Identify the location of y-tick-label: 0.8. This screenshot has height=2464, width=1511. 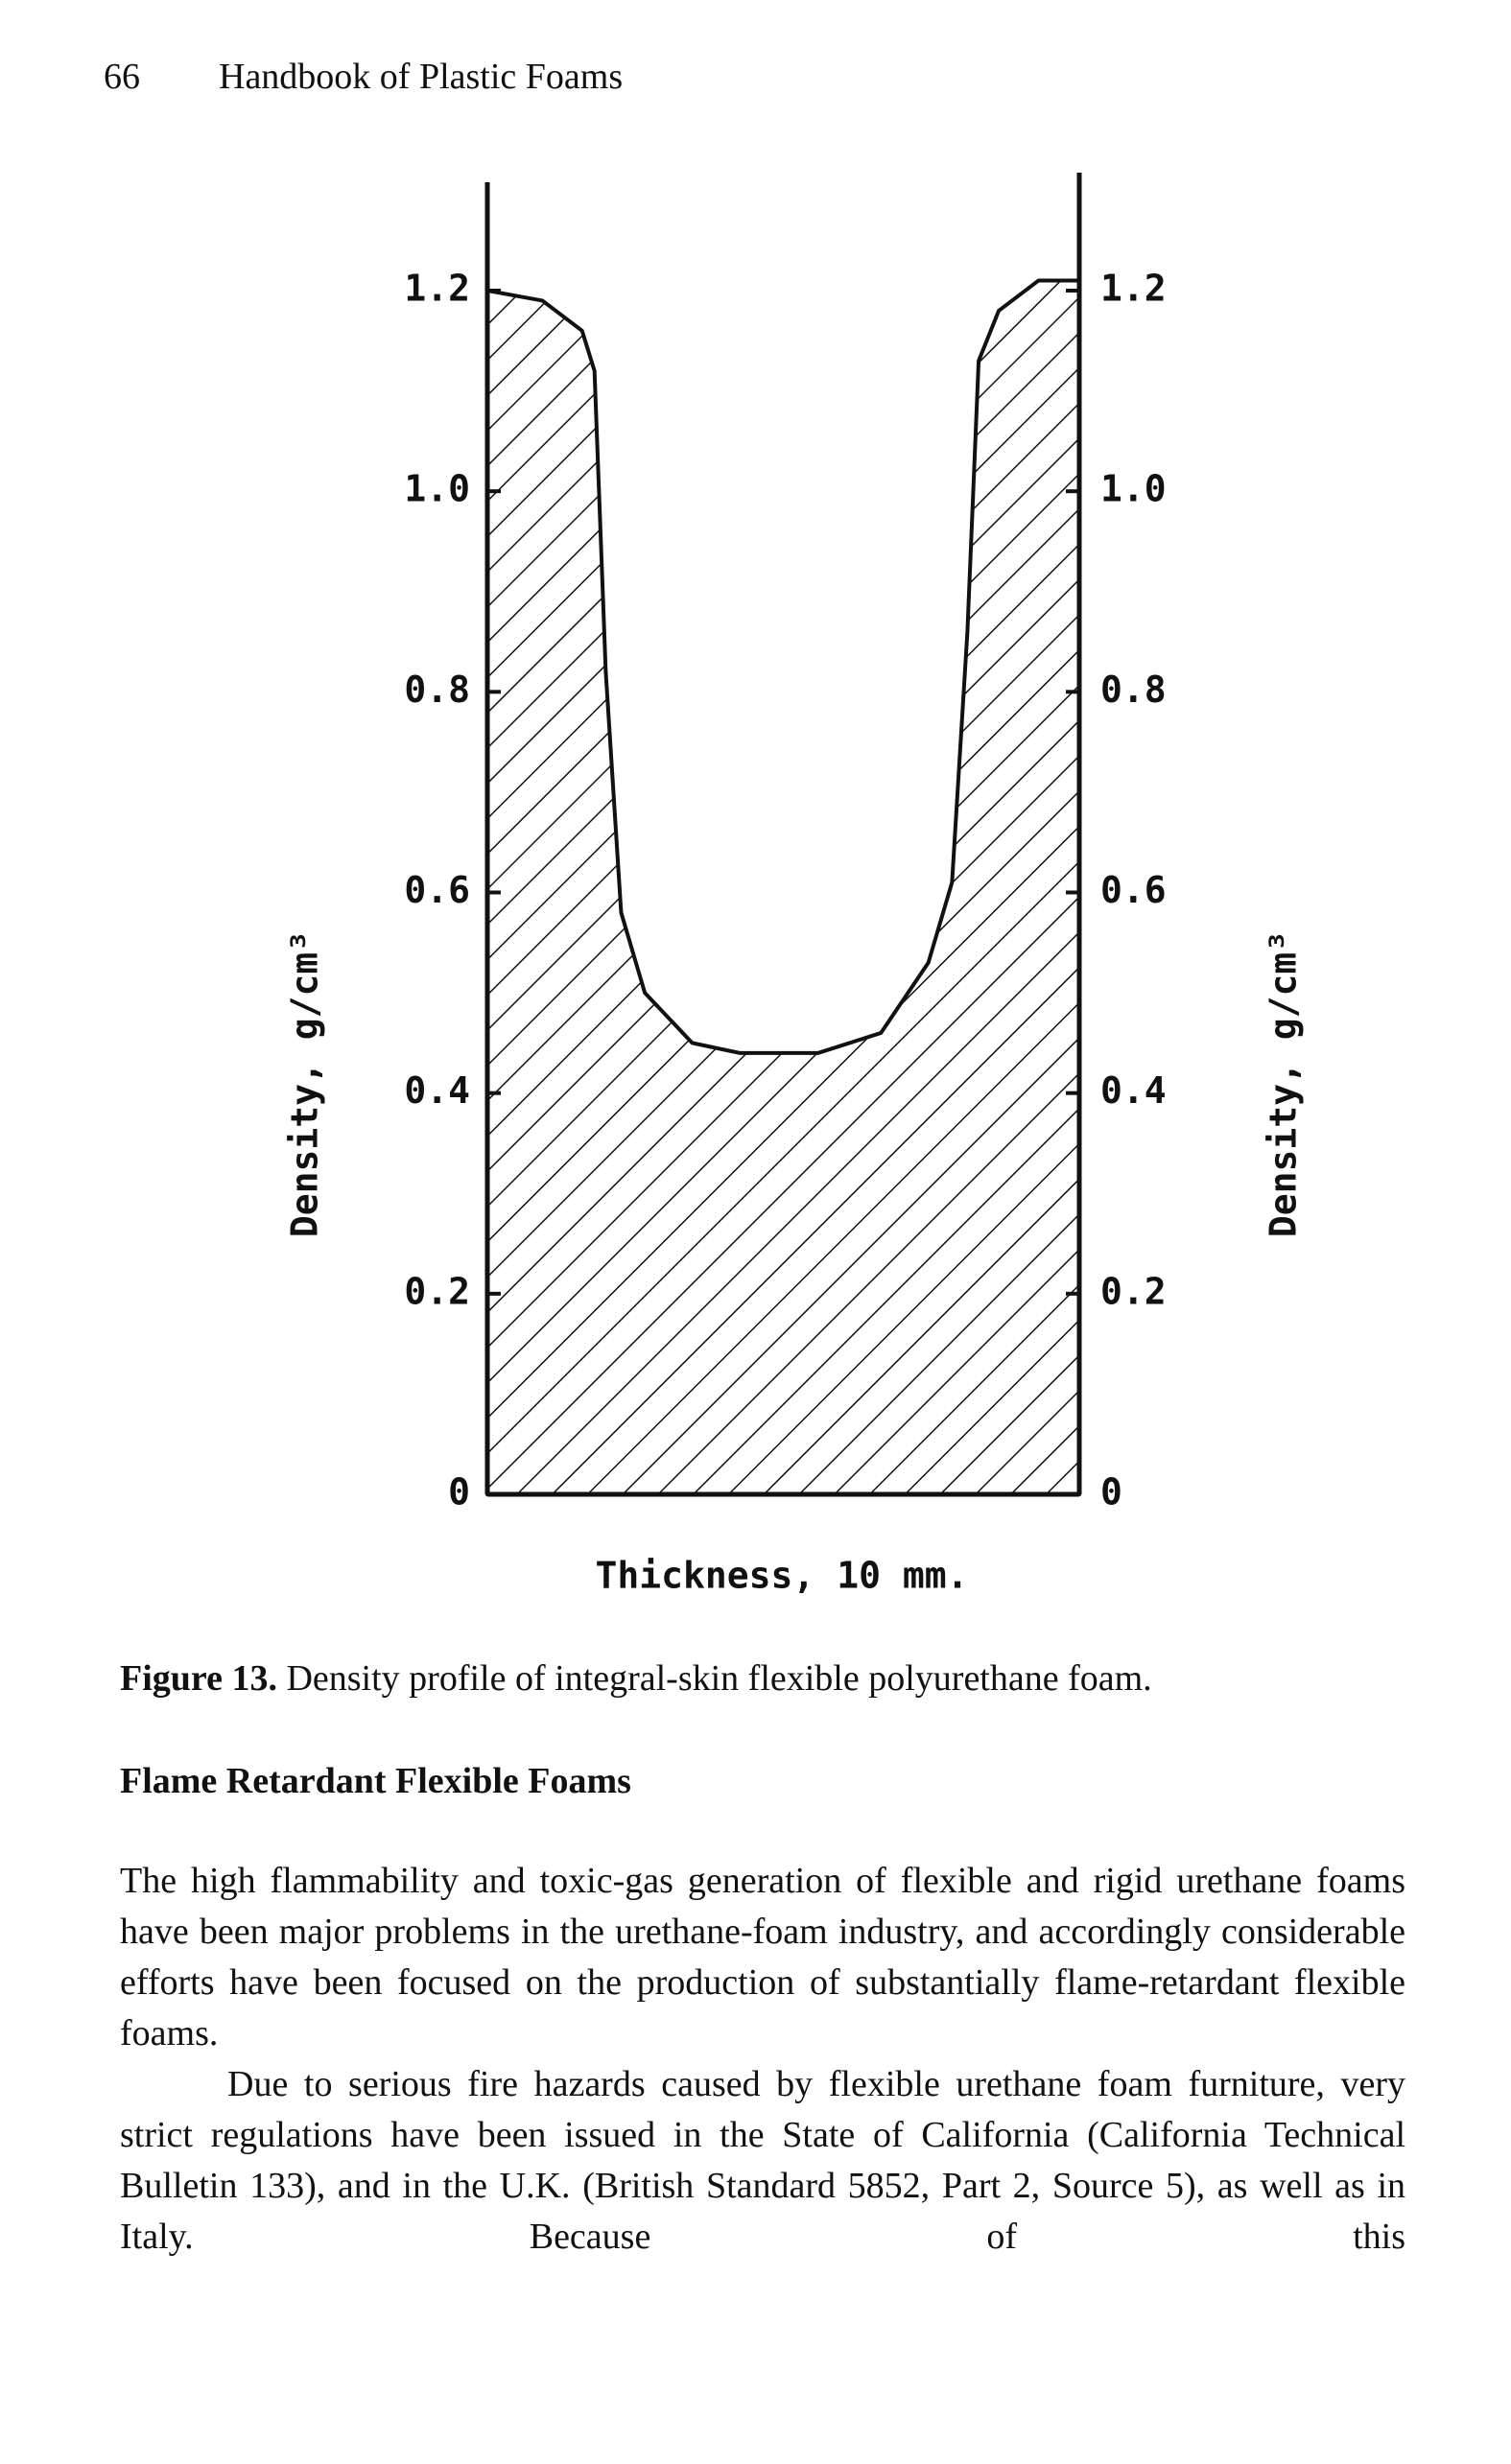
(437, 690).